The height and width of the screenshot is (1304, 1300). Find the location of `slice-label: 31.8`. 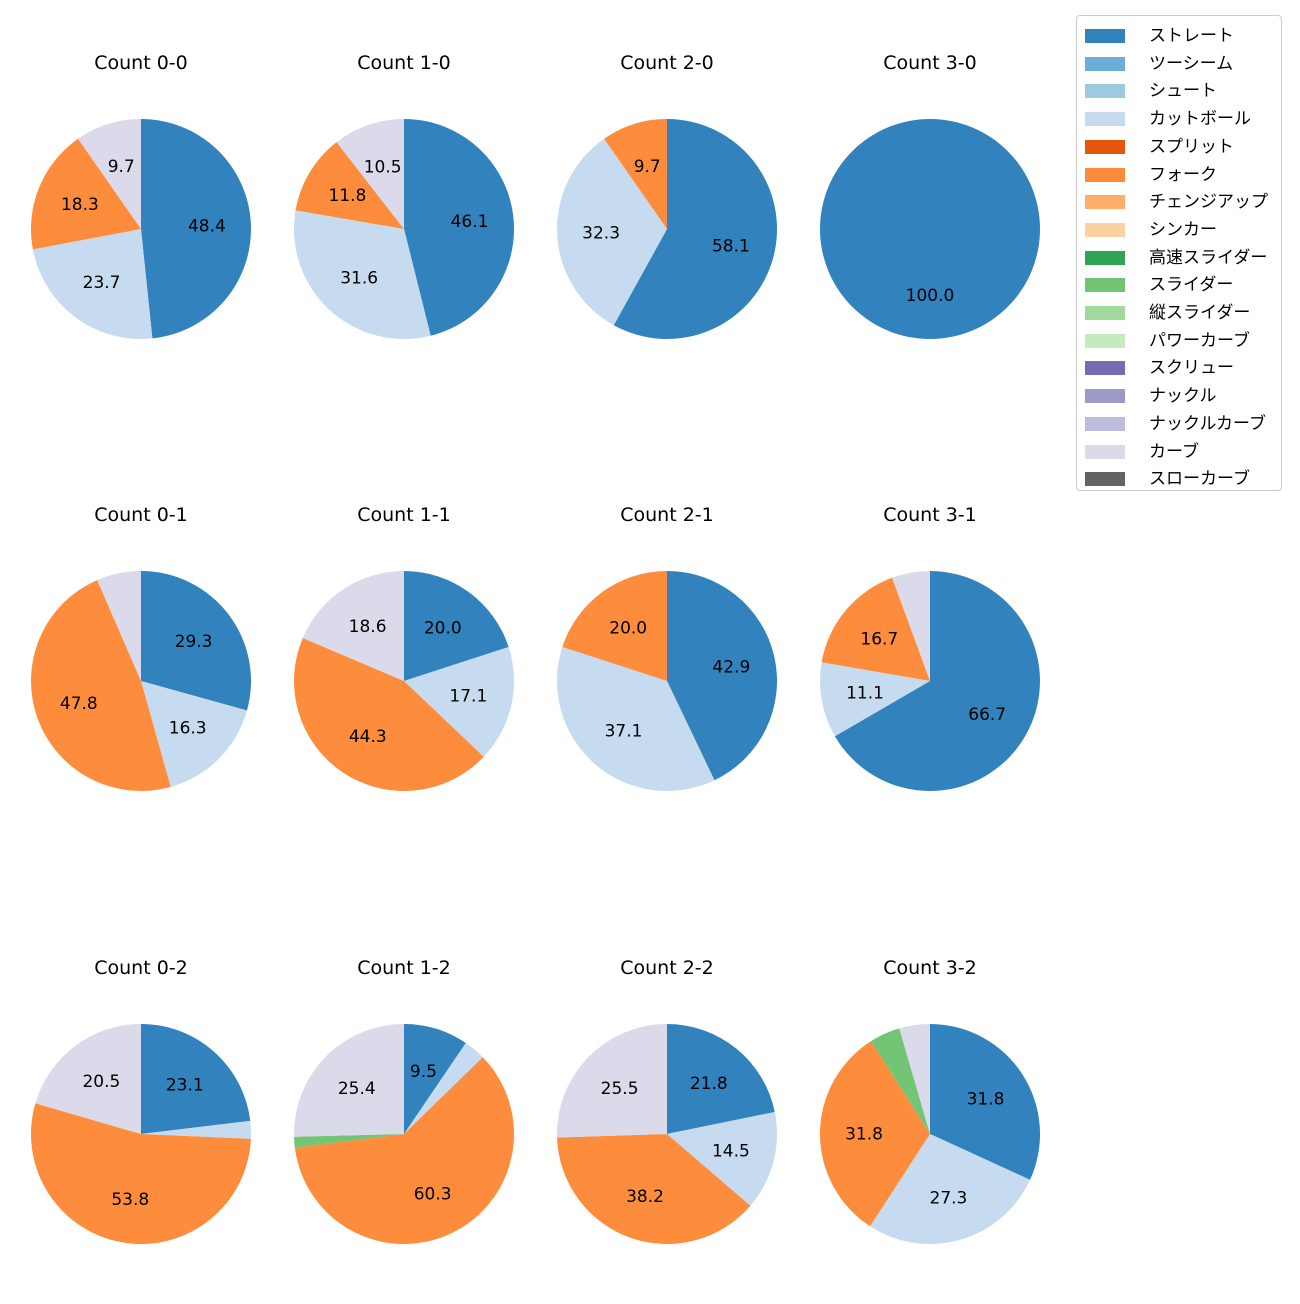

slice-label: 31.8 is located at coordinates (864, 1135).